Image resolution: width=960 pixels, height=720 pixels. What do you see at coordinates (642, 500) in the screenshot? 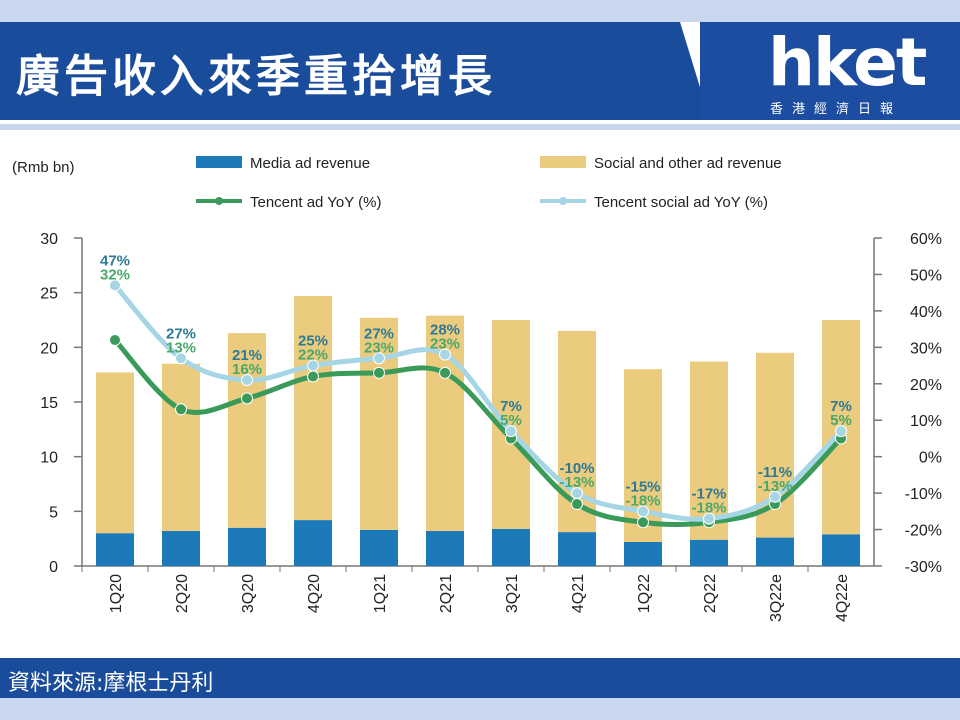
I see `data-label-tencent-yoy: -18%` at bounding box center [642, 500].